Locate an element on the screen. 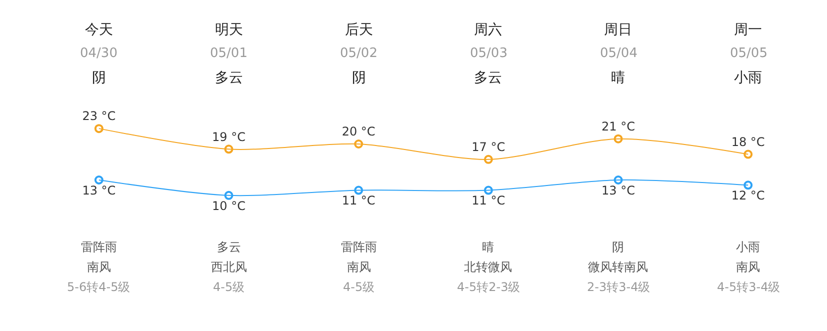 This screenshot has height=331, width=827. text: 05/04 is located at coordinates (619, 53).